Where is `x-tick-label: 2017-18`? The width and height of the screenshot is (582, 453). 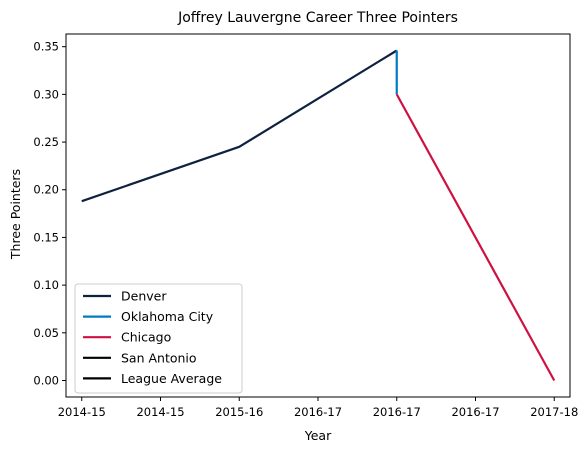
x-tick-label: 2017-18 is located at coordinates (554, 412).